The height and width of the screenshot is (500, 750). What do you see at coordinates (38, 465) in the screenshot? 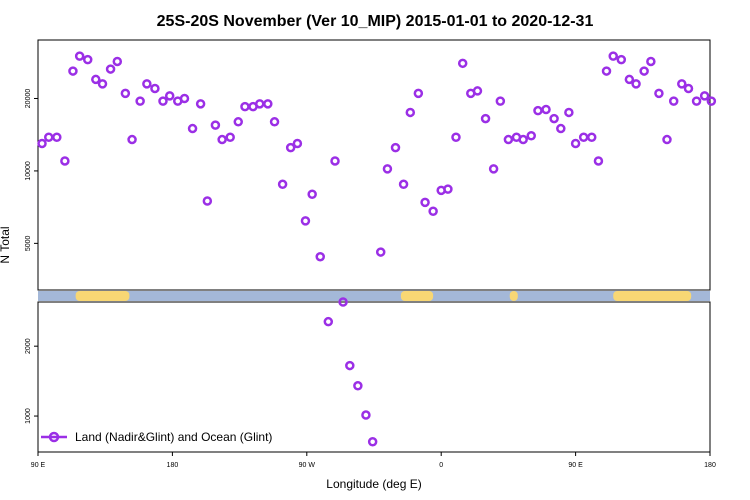
I see `x-tick-label: 90 E` at bounding box center [38, 465].